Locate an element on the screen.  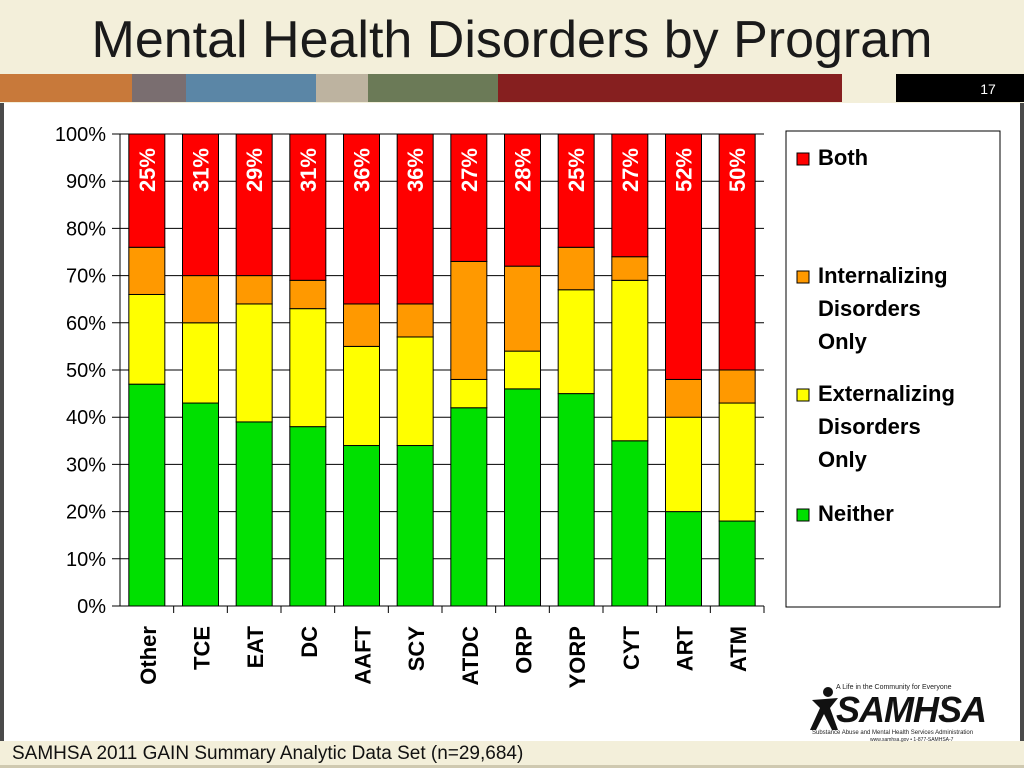
y-tick-label: 0% is located at coordinates (91, 607).